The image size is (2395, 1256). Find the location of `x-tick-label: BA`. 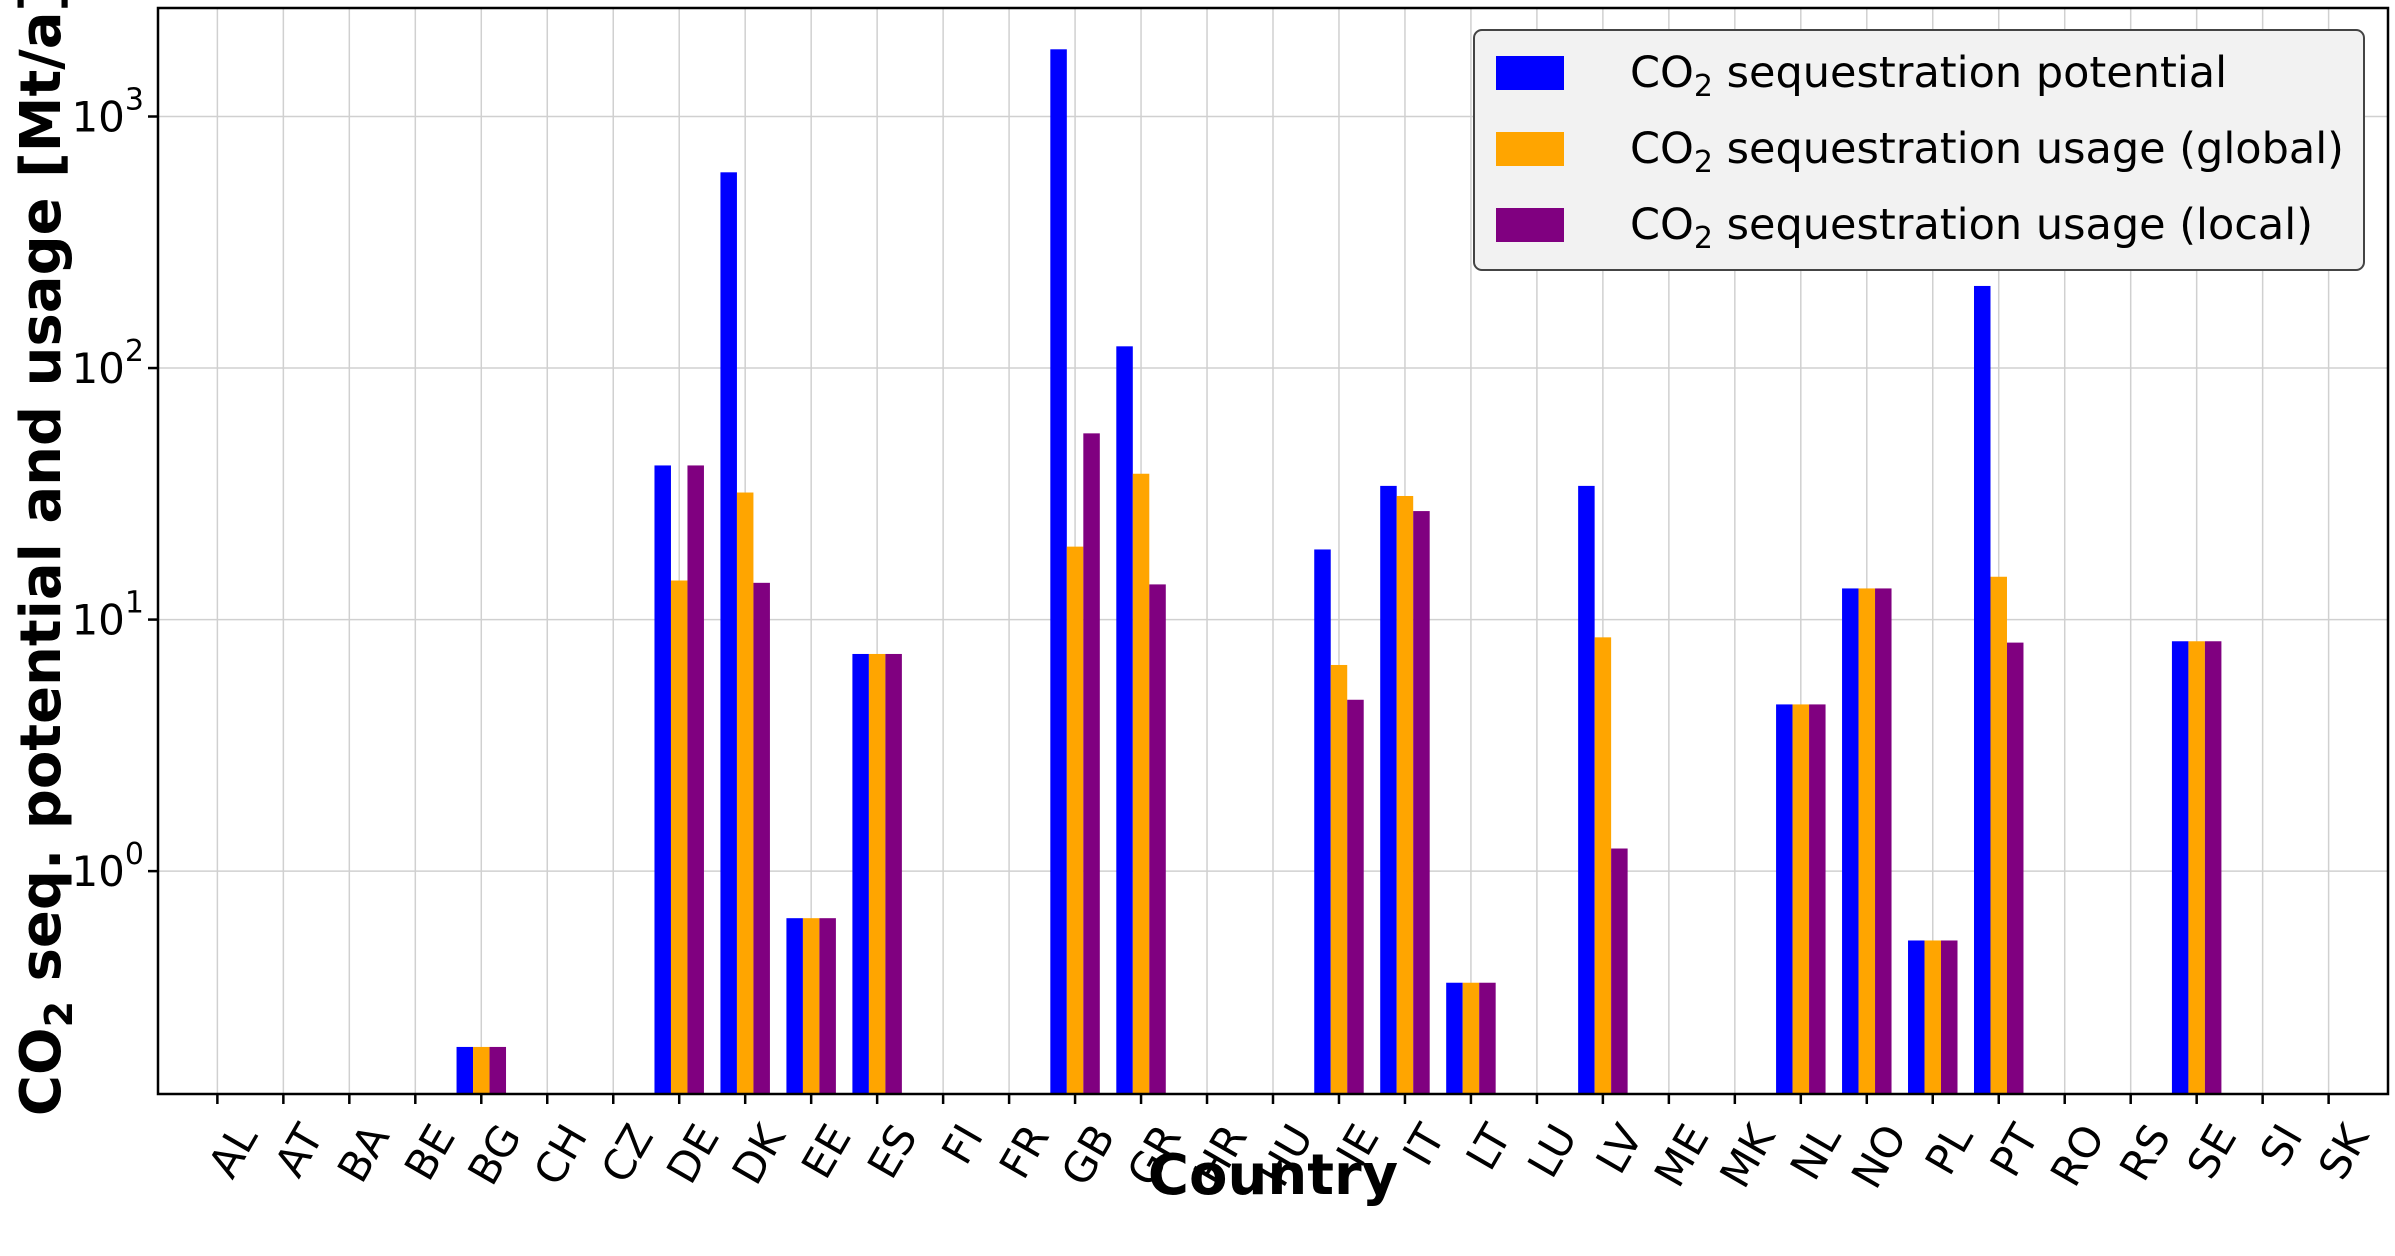

x-tick-label: BA is located at coordinates (363, 1153).